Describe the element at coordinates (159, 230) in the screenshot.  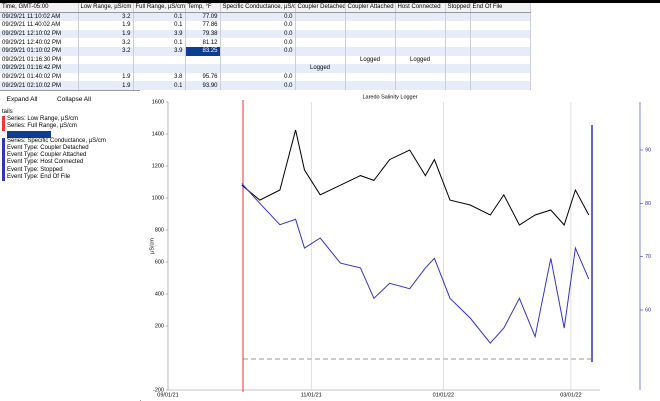
I see `y-tick-label: 800` at that location.